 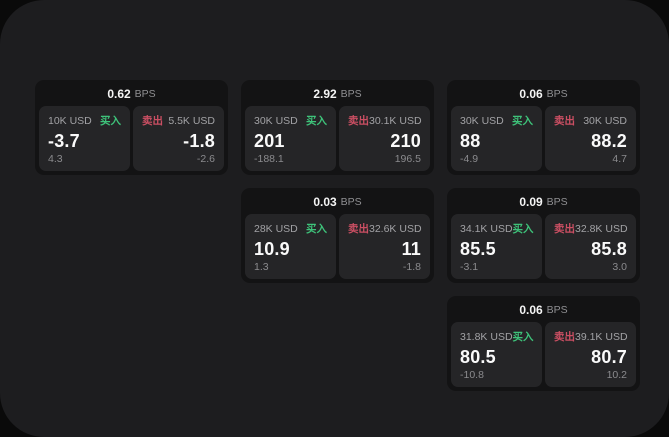 What do you see at coordinates (486, 228) in the screenshot?
I see `buy-notional: 34.1K USD` at bounding box center [486, 228].